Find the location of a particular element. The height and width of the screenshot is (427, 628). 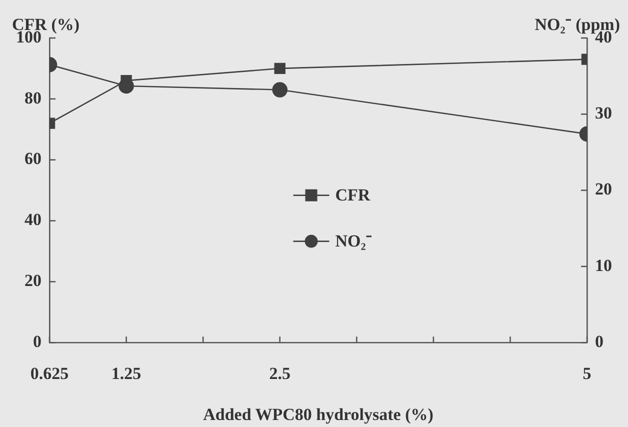

y-tick-label: 20 is located at coordinates (33, 280).